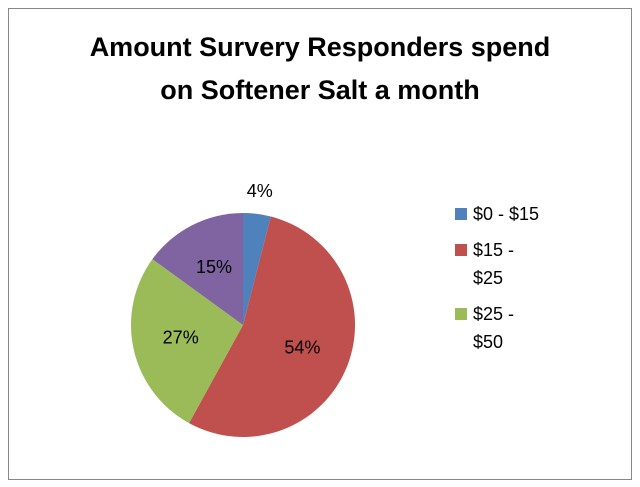  Describe the element at coordinates (181, 338) in the screenshot. I see `data-label: 27%` at that location.